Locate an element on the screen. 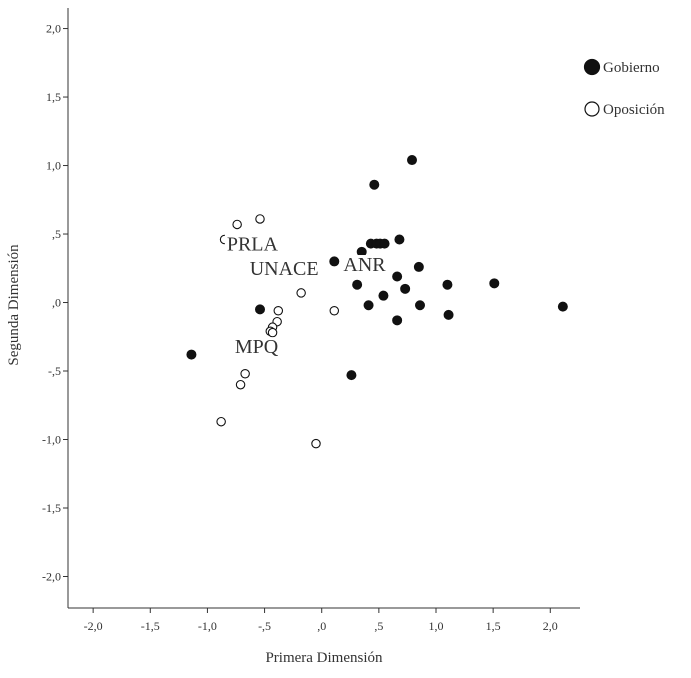 The height and width of the screenshot is (678, 691). y-tick-label: ,0 is located at coordinates (56, 303).